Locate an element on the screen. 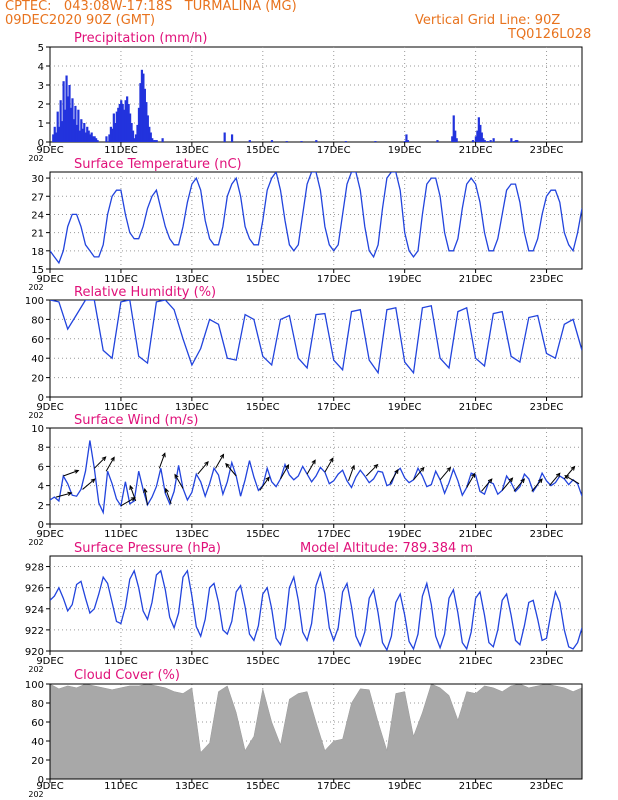 The height and width of the screenshot is (800, 618). pressure-xtick-label: 21DEC is located at coordinates (476, 661).